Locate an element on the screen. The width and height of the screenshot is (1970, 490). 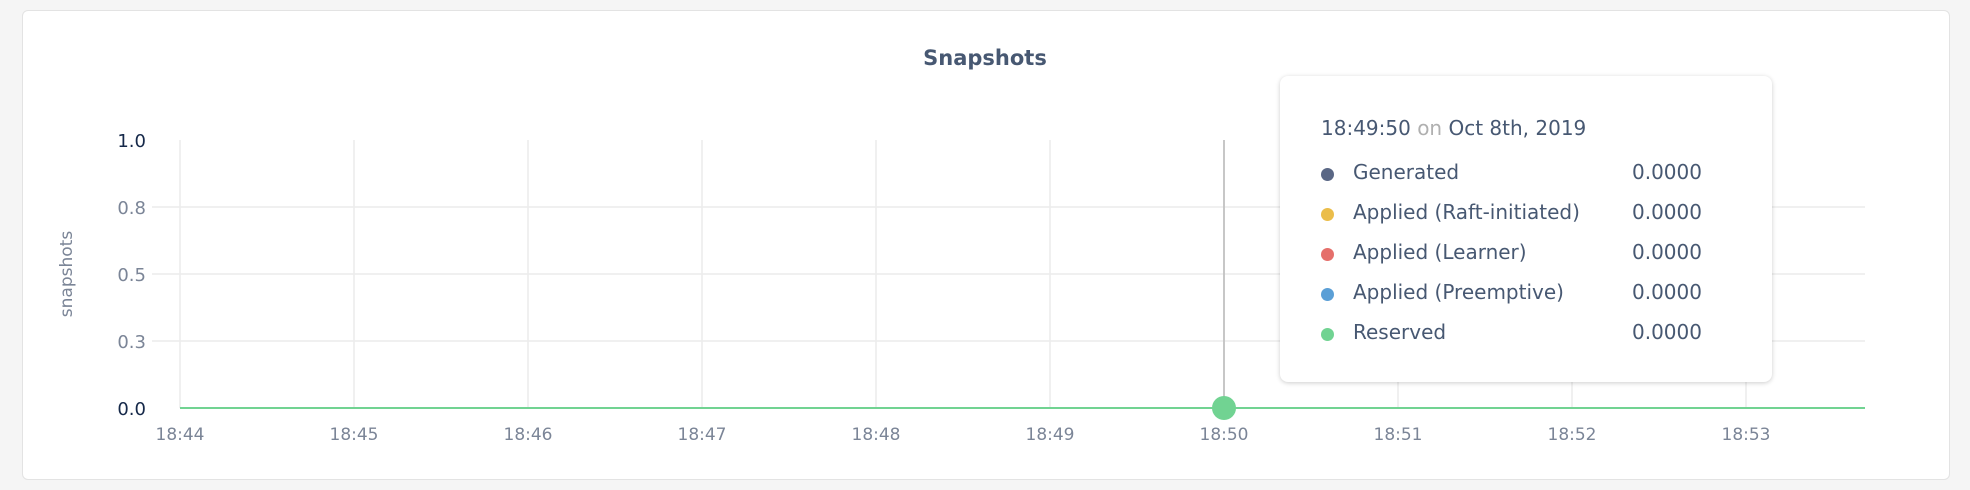
tooltip-row: Applied (Raft-initiated) 0.0000 is located at coordinates (1531, 215).